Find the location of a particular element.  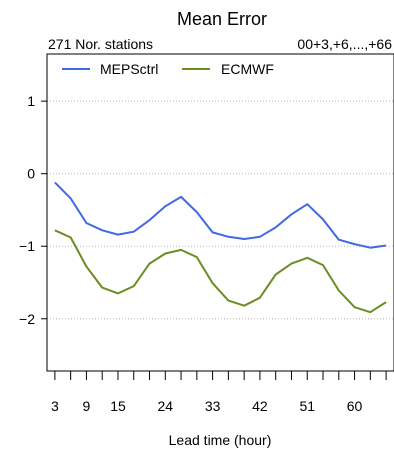

x-tick-label: 60 is located at coordinates (355, 406).